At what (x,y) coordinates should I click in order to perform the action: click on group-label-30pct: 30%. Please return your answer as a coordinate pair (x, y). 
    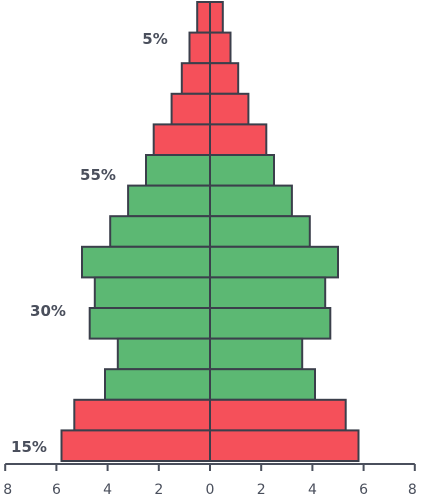
    Looking at the image, I should click on (48, 311).